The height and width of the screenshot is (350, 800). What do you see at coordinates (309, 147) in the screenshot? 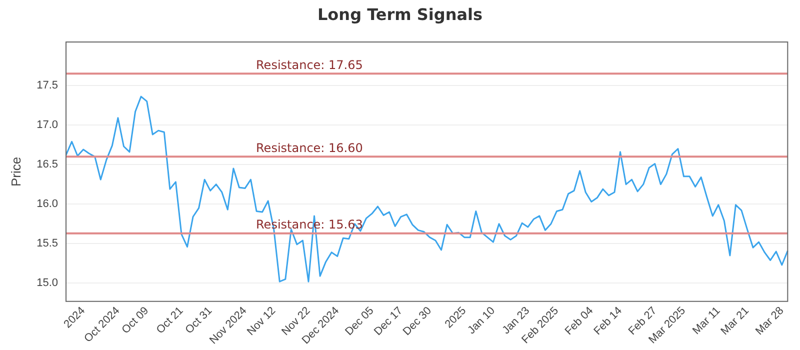
I see `ref-line-label: Resistance: 16.60` at bounding box center [309, 147].